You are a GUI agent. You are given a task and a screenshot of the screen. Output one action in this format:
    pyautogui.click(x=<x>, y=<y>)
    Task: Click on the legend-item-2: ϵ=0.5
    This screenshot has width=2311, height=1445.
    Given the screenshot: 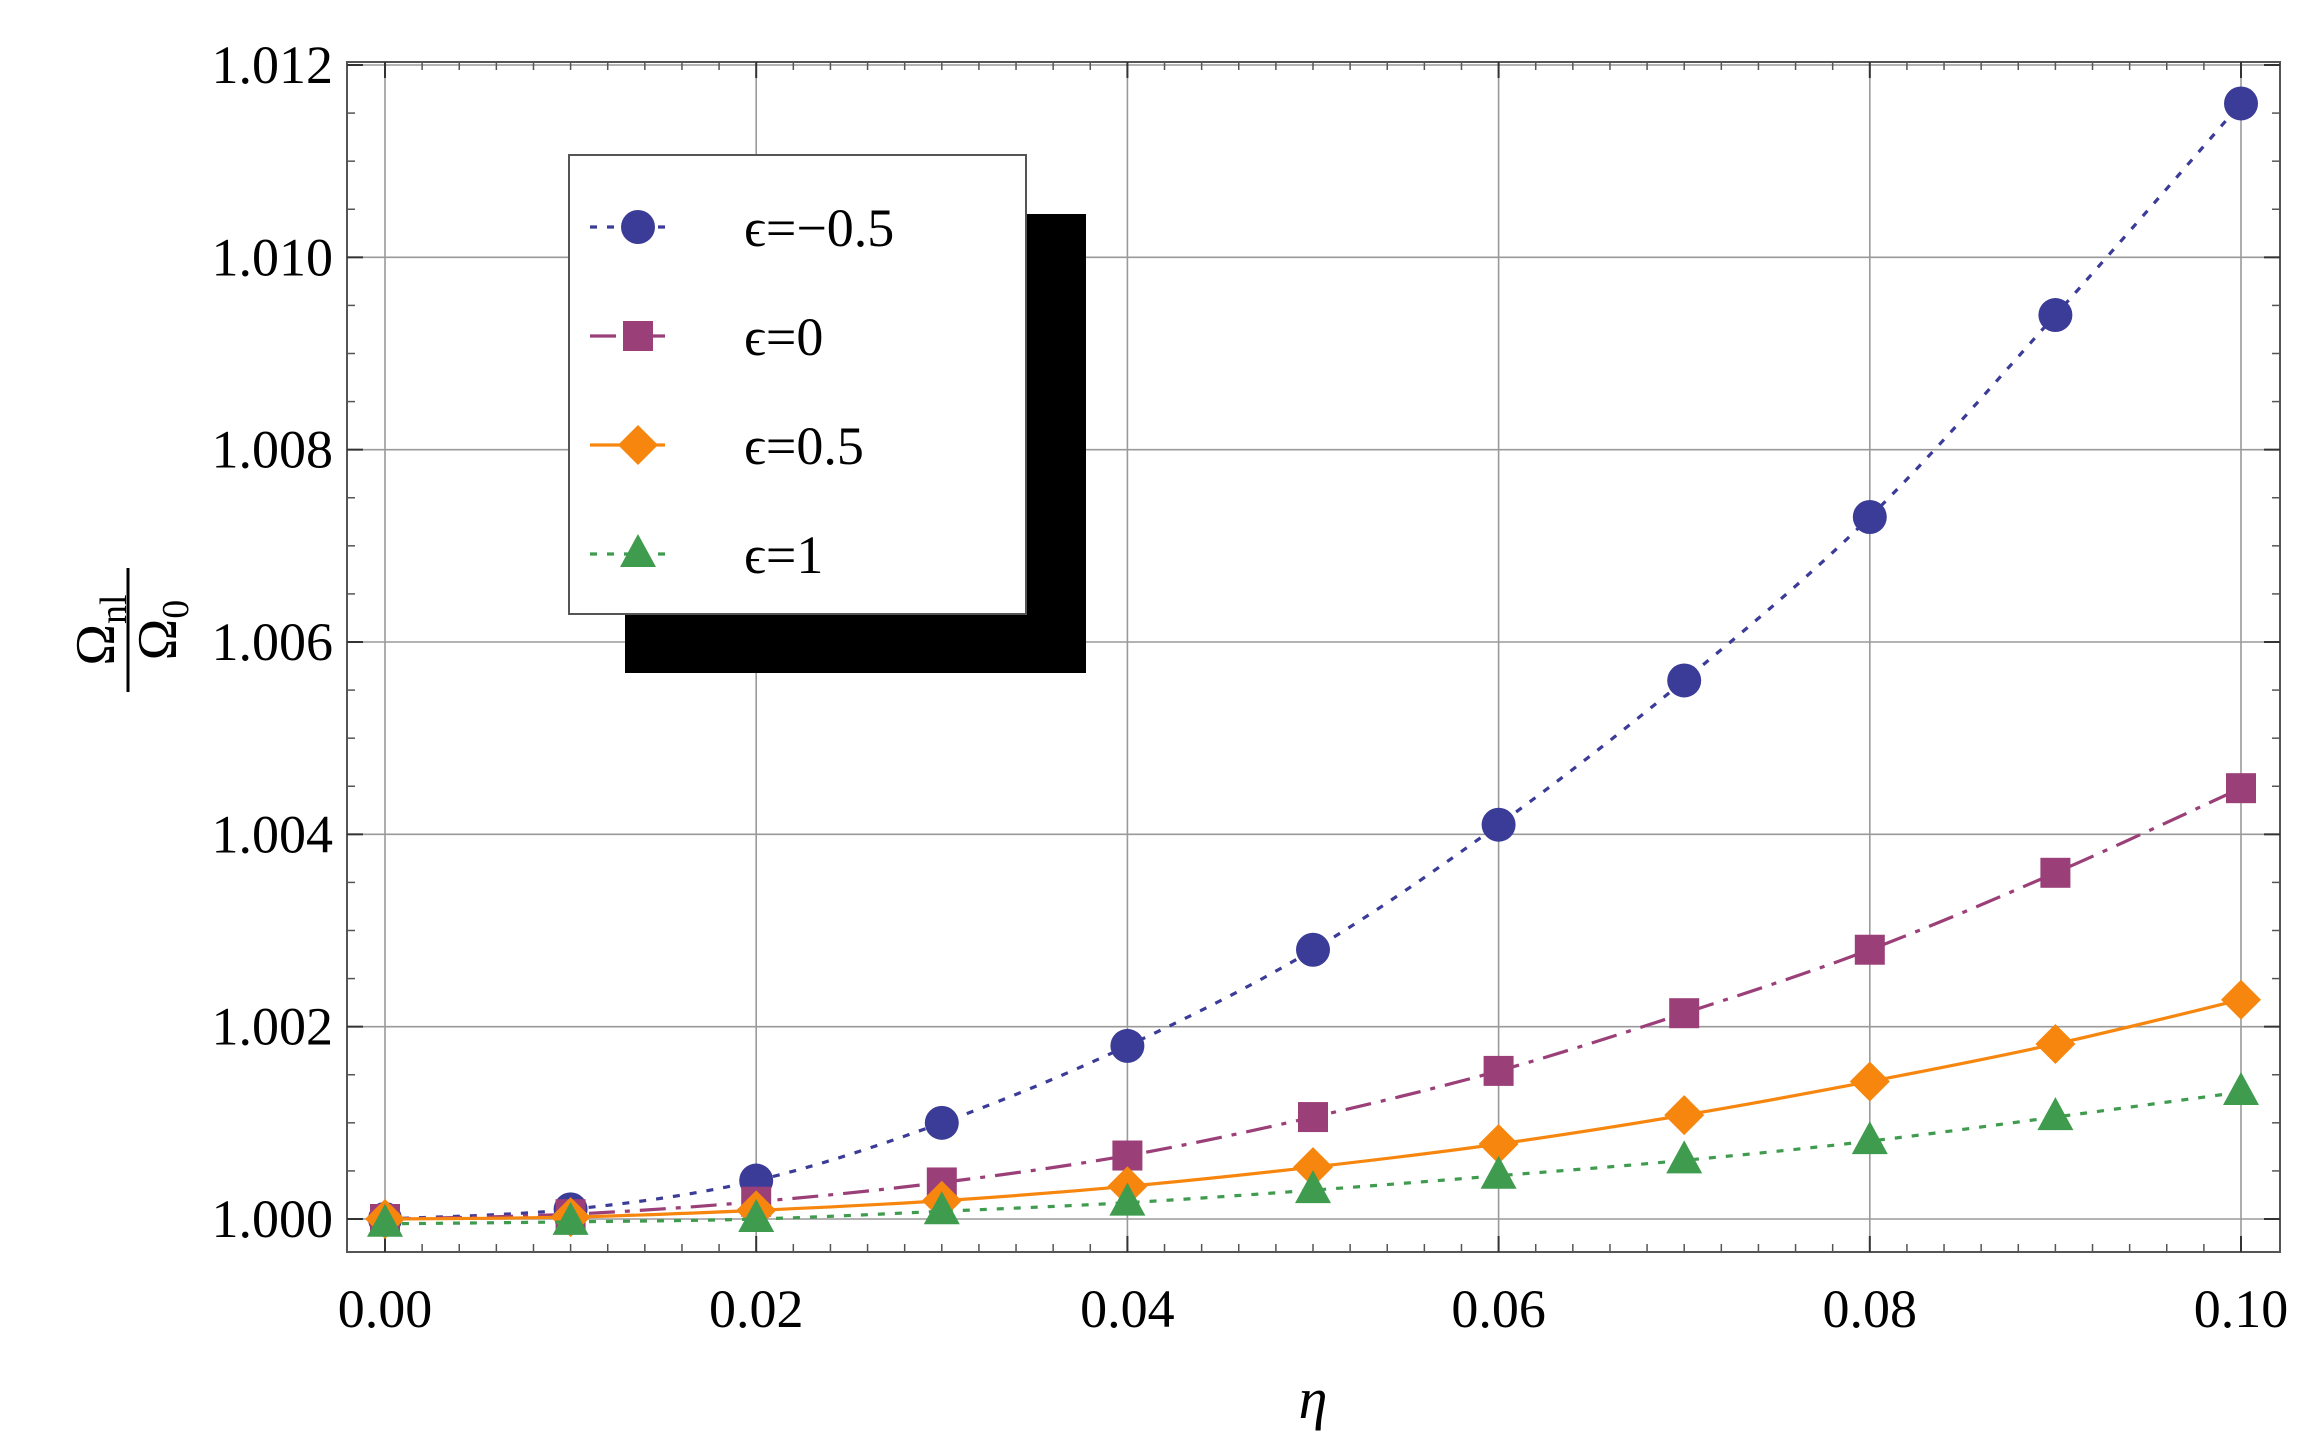 What is the action you would take?
    pyautogui.click(x=727, y=446)
    